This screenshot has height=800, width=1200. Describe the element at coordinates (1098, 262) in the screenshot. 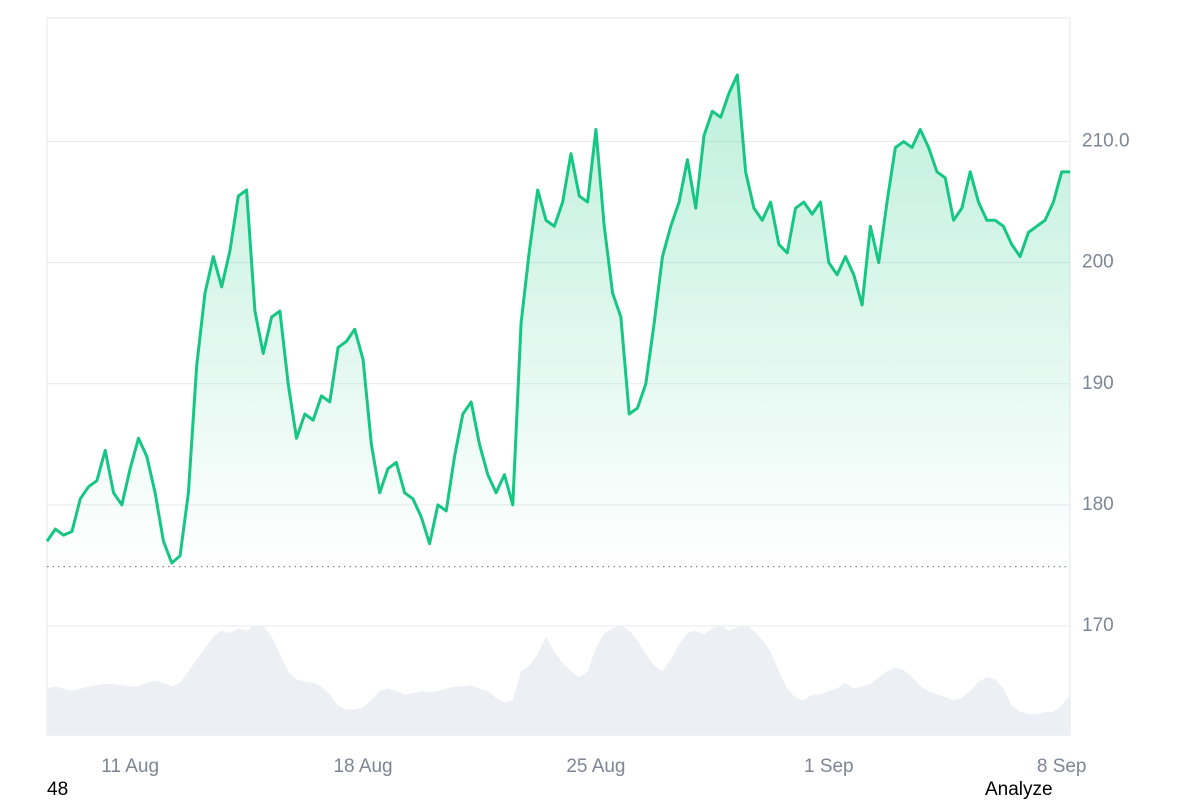

I see `y-tick-label: 200` at that location.